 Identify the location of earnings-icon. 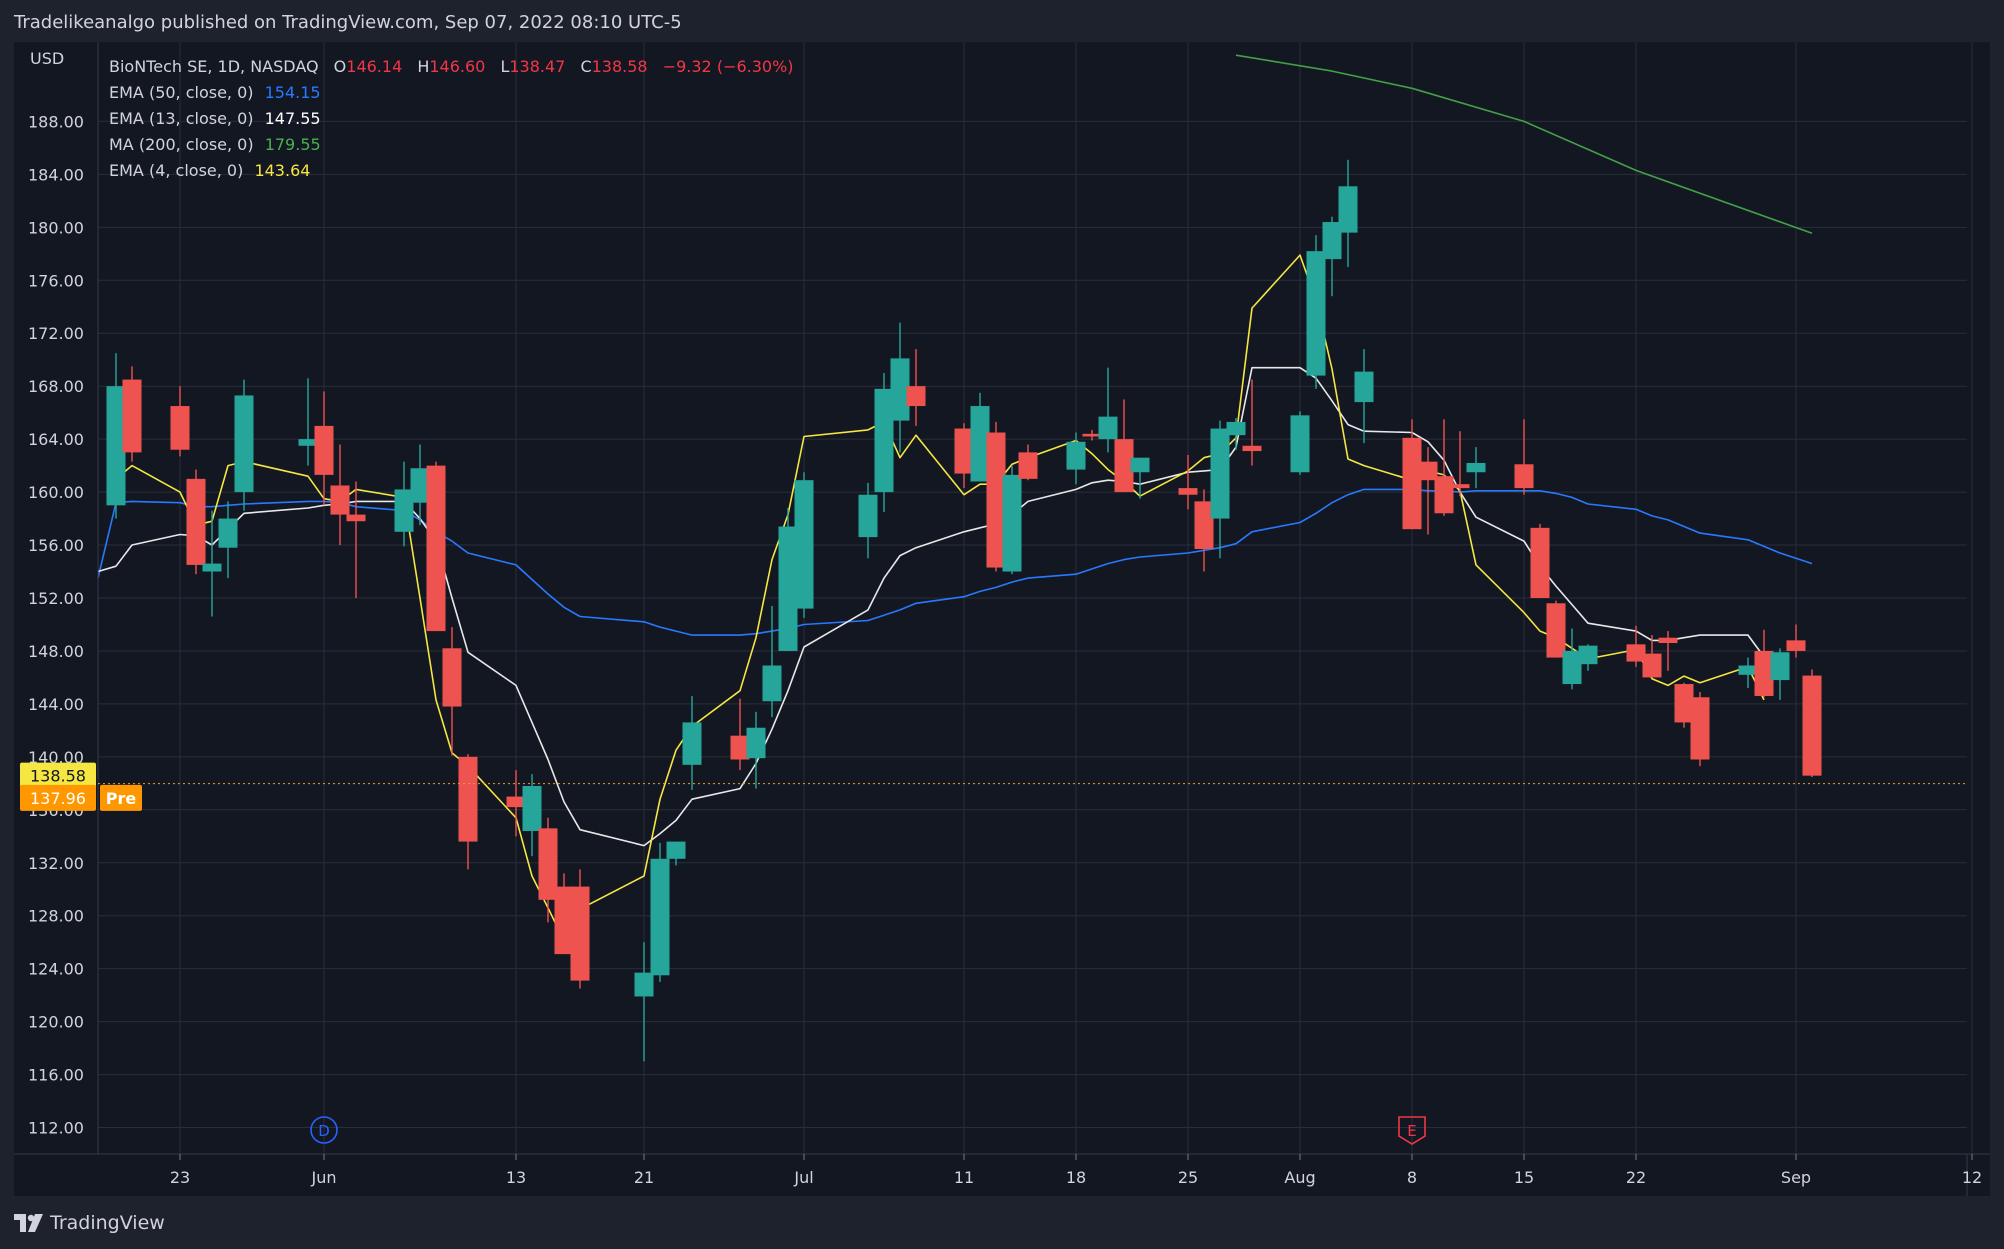
(1412, 1130).